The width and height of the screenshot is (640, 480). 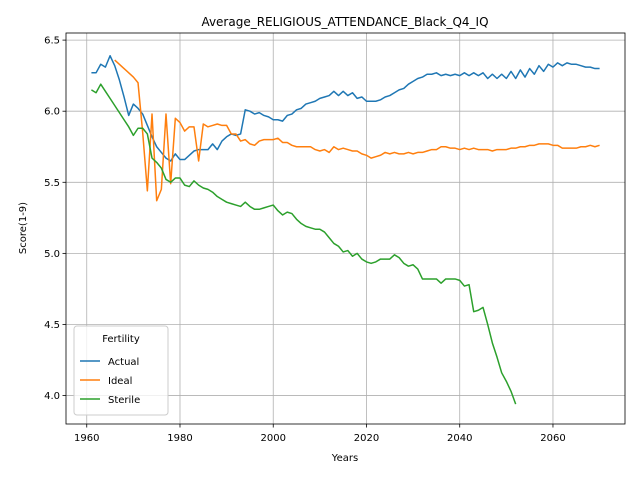 What do you see at coordinates (344, 458) in the screenshot?
I see `x-axis-label: Years` at bounding box center [344, 458].